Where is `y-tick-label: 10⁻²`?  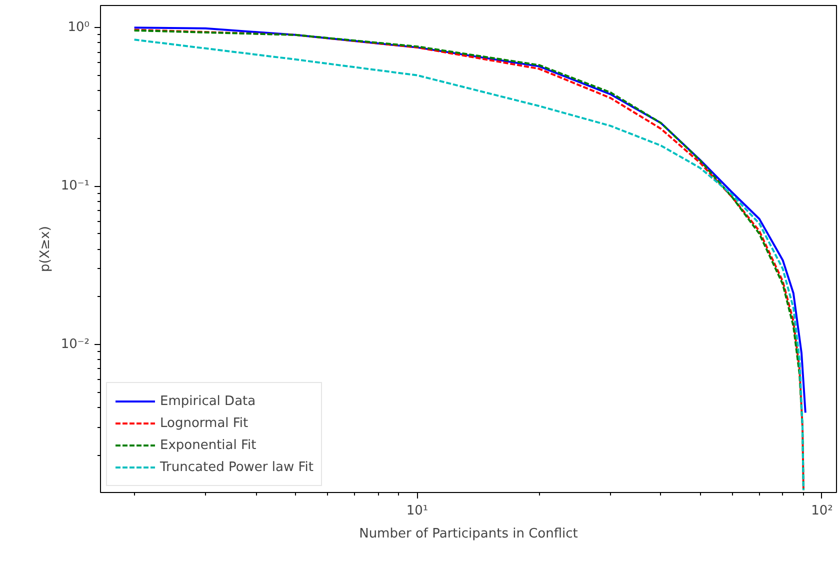 y-tick-label: 10⁻² is located at coordinates (75, 344).